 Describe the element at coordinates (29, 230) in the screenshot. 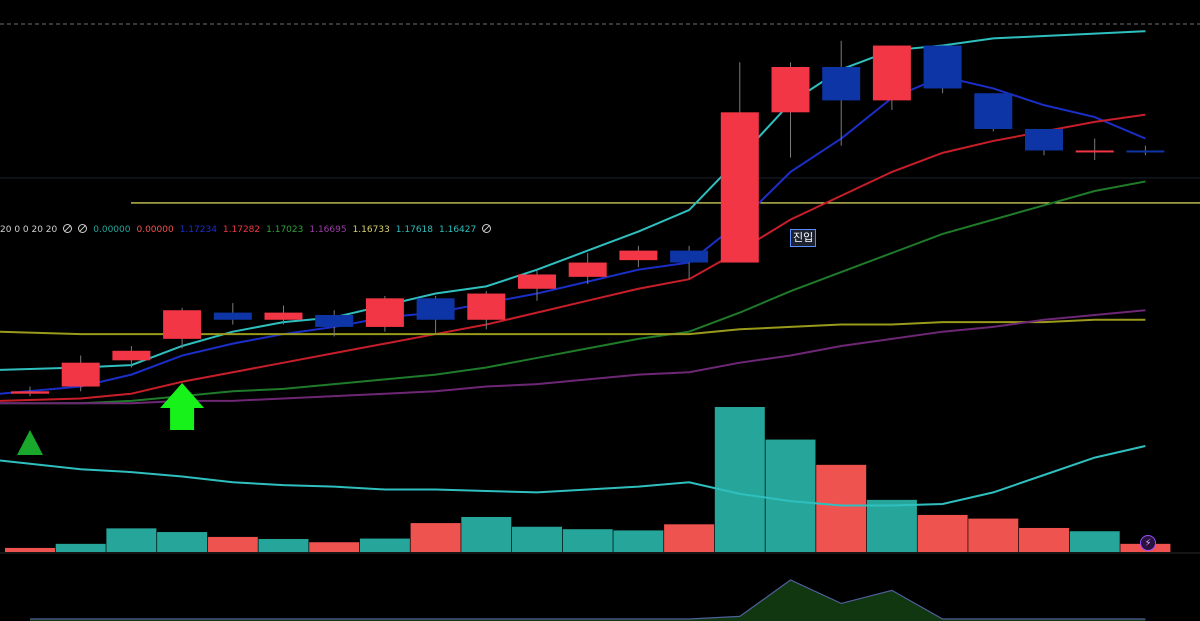

I see `legend-value: 20 0 0 20 20` at that location.